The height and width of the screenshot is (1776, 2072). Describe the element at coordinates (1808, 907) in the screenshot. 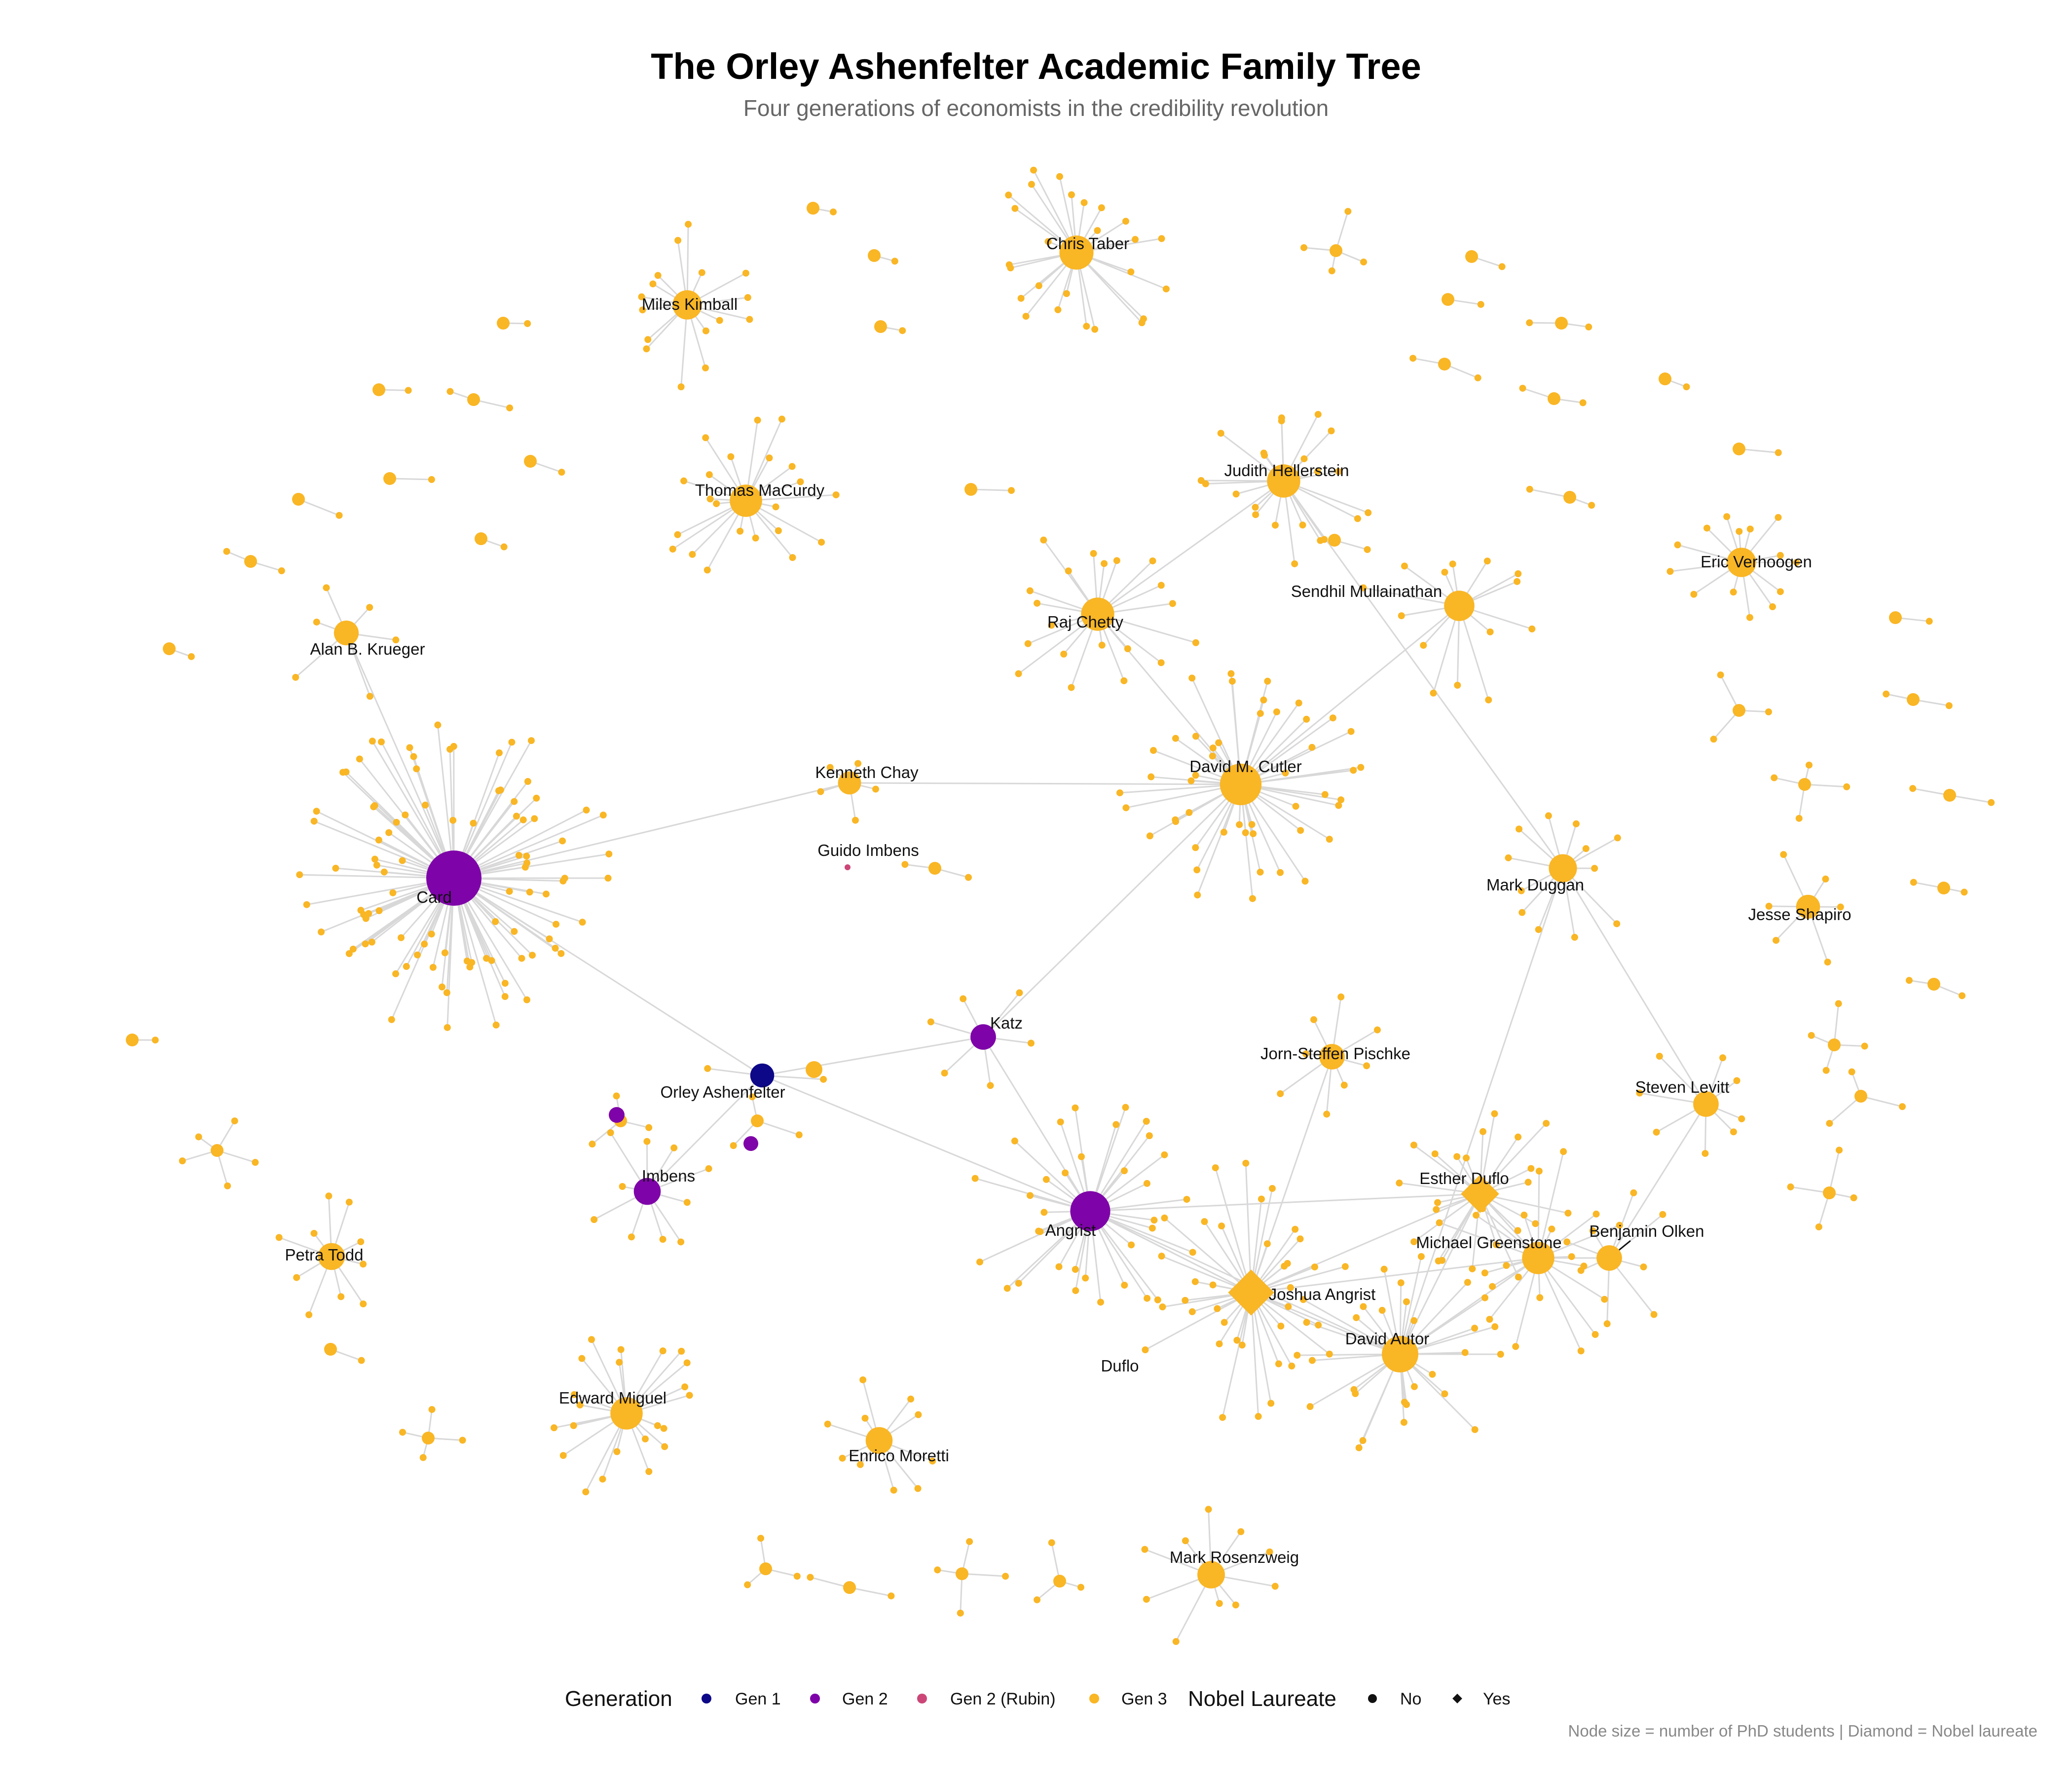

I see `node-shapiro` at that location.